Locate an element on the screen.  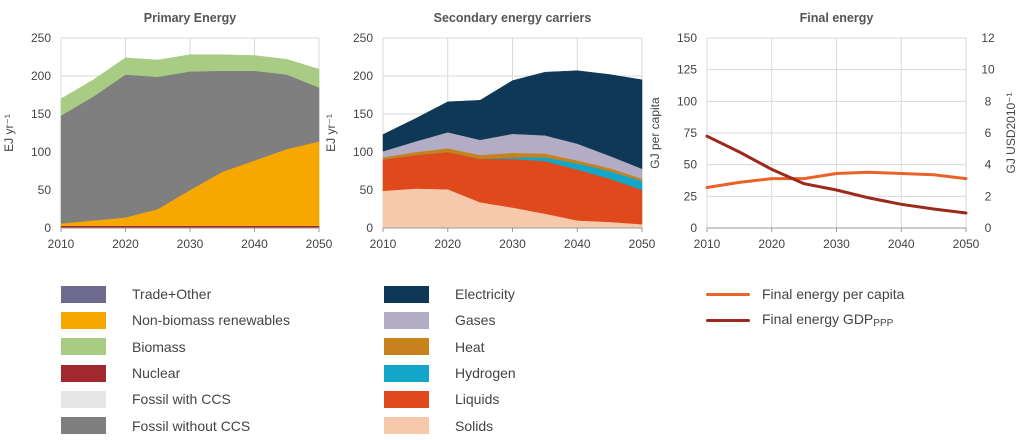
legend-label-subscript: PPP is located at coordinates (883, 324).